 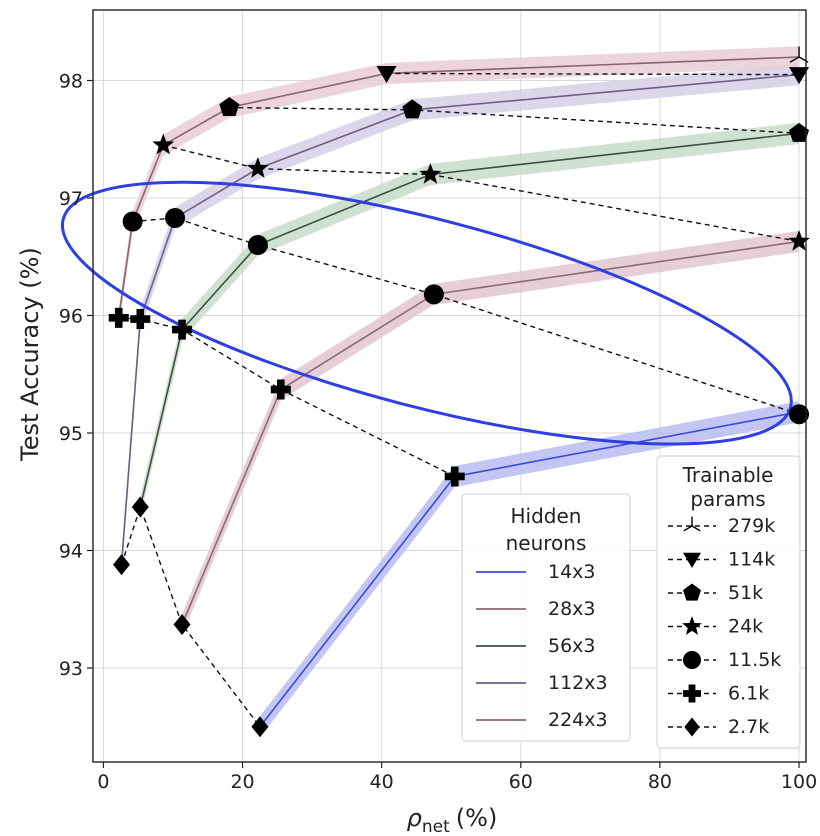 What do you see at coordinates (748, 694) in the screenshot?
I see `legend-params-label: 6.1k` at bounding box center [748, 694].